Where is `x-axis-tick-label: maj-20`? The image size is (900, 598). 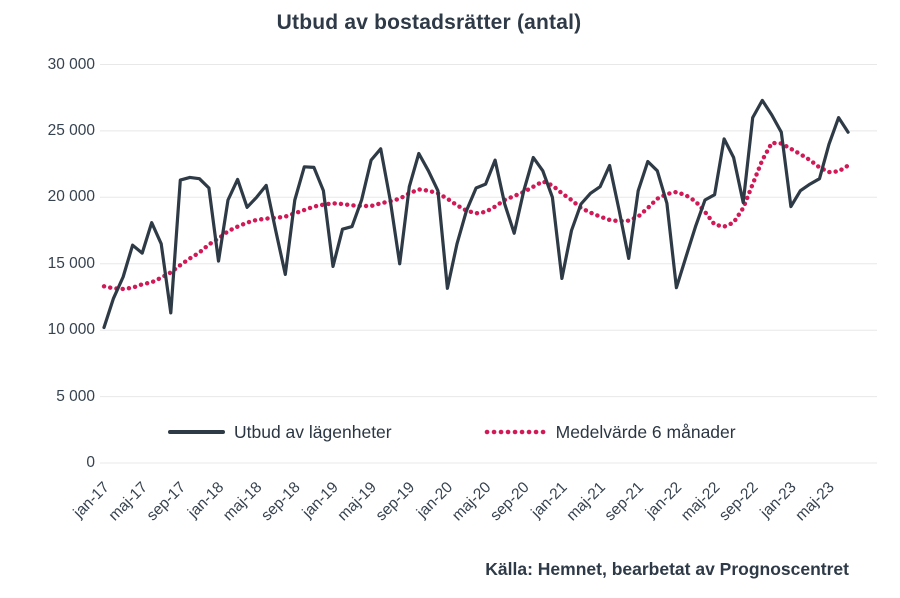
x-axis-tick-label: maj-20 is located at coordinates (472, 502).